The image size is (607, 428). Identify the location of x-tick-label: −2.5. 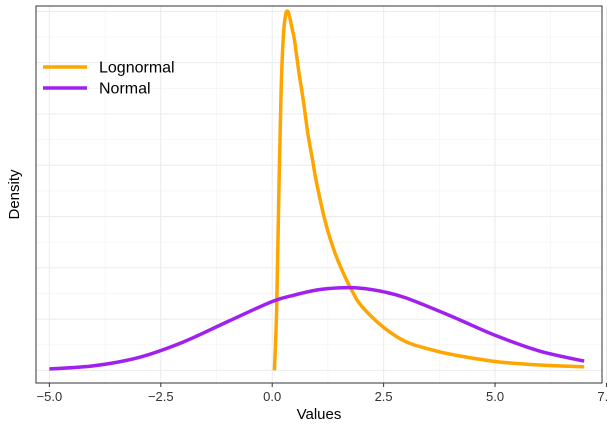
(161, 396).